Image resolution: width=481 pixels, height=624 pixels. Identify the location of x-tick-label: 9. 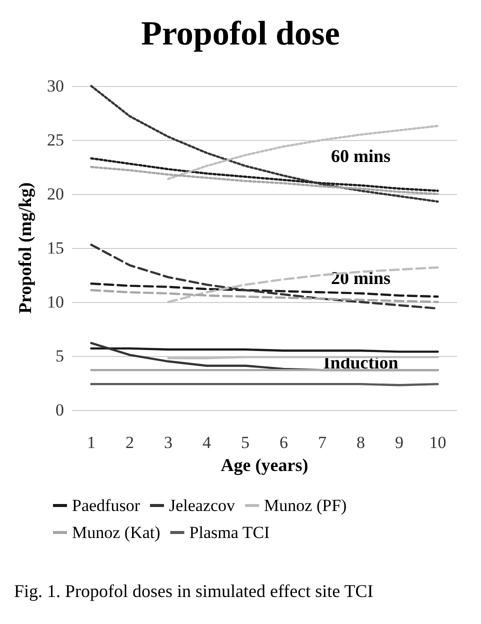
(399, 442).